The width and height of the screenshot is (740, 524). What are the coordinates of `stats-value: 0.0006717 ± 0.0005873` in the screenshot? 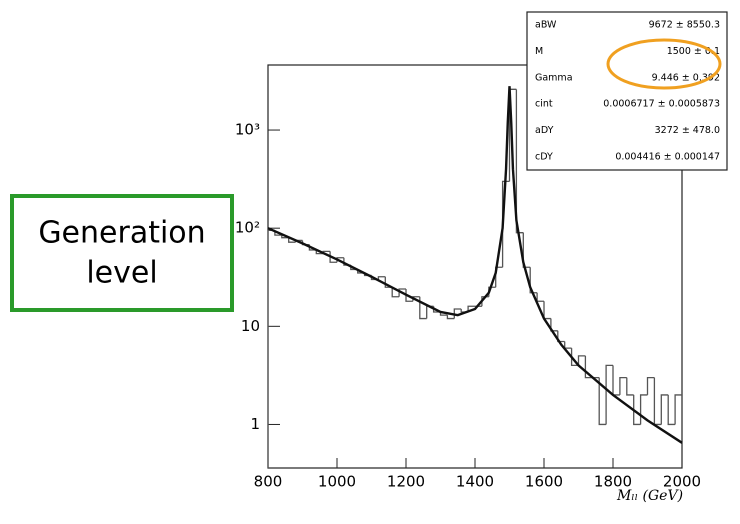 It's located at (661, 104).